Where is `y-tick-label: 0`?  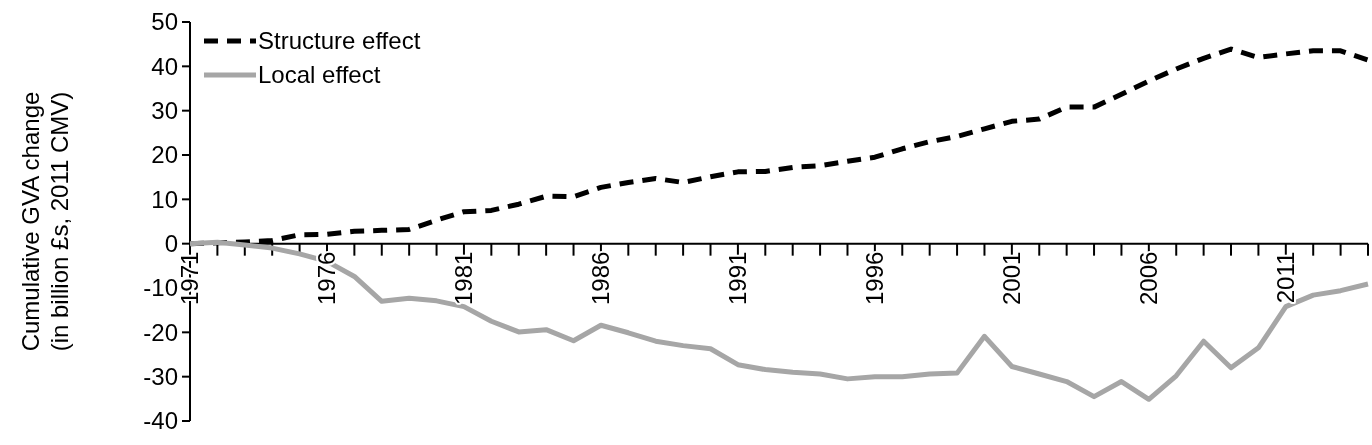
y-tick-label: 0 is located at coordinates (171, 244).